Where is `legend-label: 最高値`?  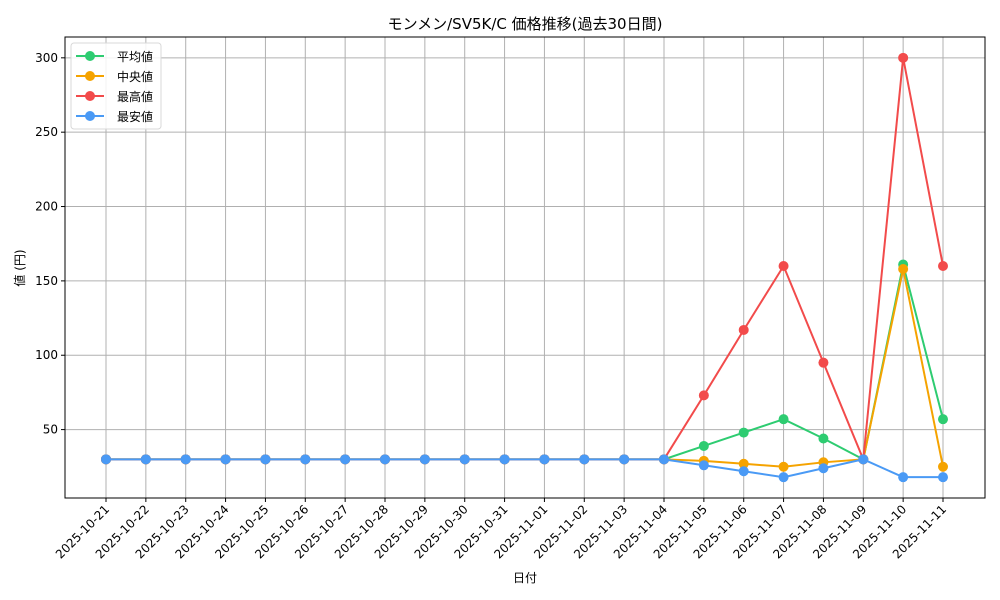 legend-label: 最高値 is located at coordinates (135, 96).